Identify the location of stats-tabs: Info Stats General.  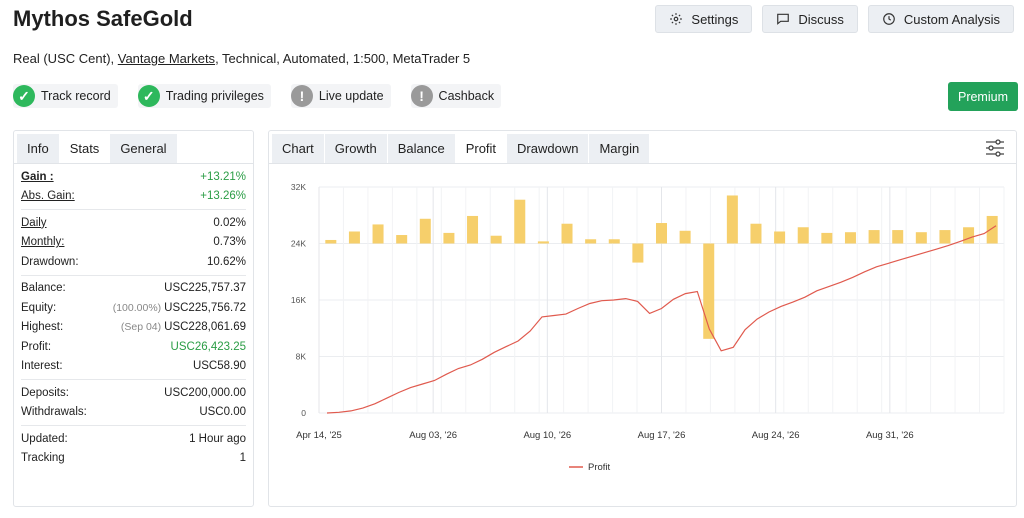
(133, 147).